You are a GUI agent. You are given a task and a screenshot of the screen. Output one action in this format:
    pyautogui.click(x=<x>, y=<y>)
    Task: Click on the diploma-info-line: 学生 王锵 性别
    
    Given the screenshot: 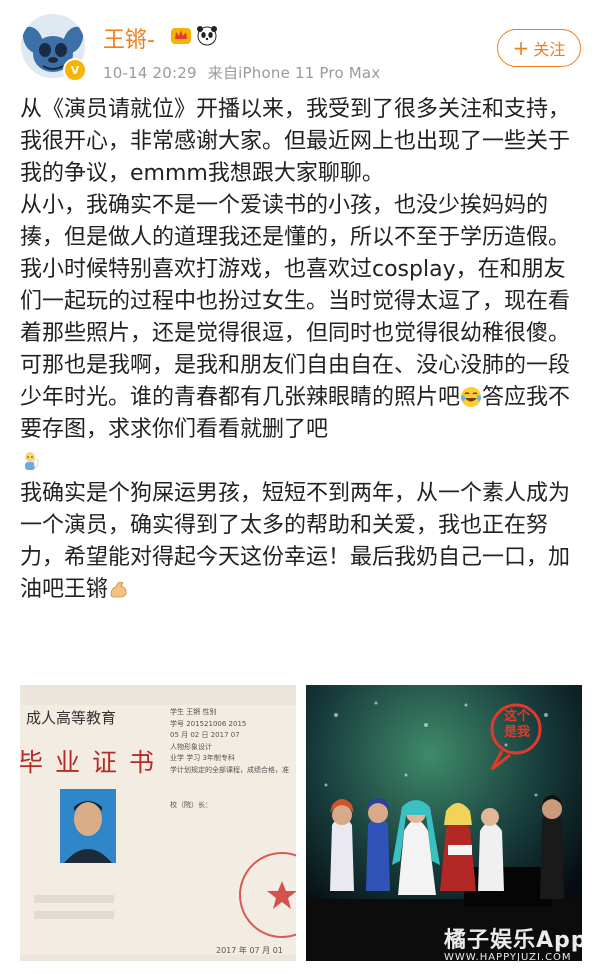 What is the action you would take?
    pyautogui.click(x=193, y=712)
    